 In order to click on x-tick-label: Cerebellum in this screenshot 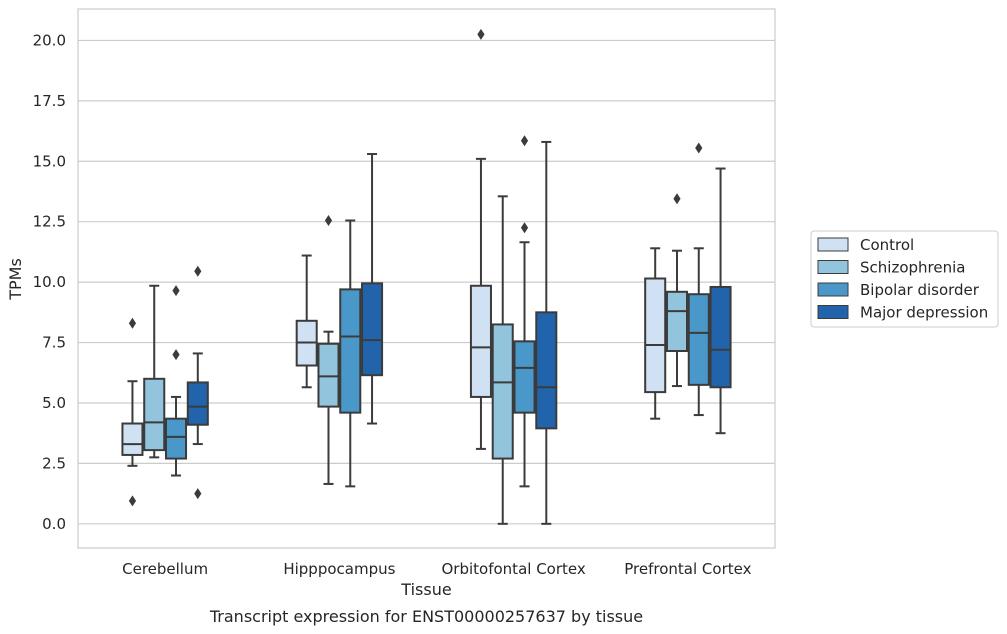, I will do `click(165, 569)`.